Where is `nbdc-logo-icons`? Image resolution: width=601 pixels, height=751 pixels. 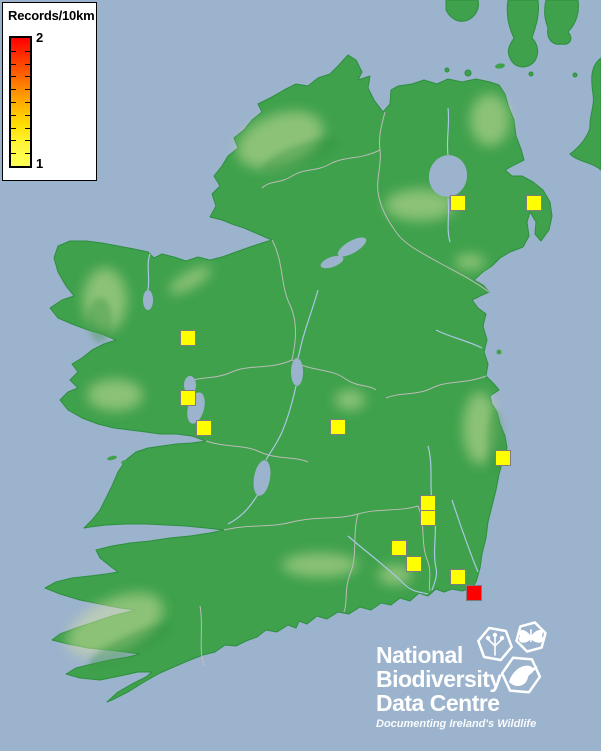
nbdc-logo-icons is located at coordinates (512, 657).